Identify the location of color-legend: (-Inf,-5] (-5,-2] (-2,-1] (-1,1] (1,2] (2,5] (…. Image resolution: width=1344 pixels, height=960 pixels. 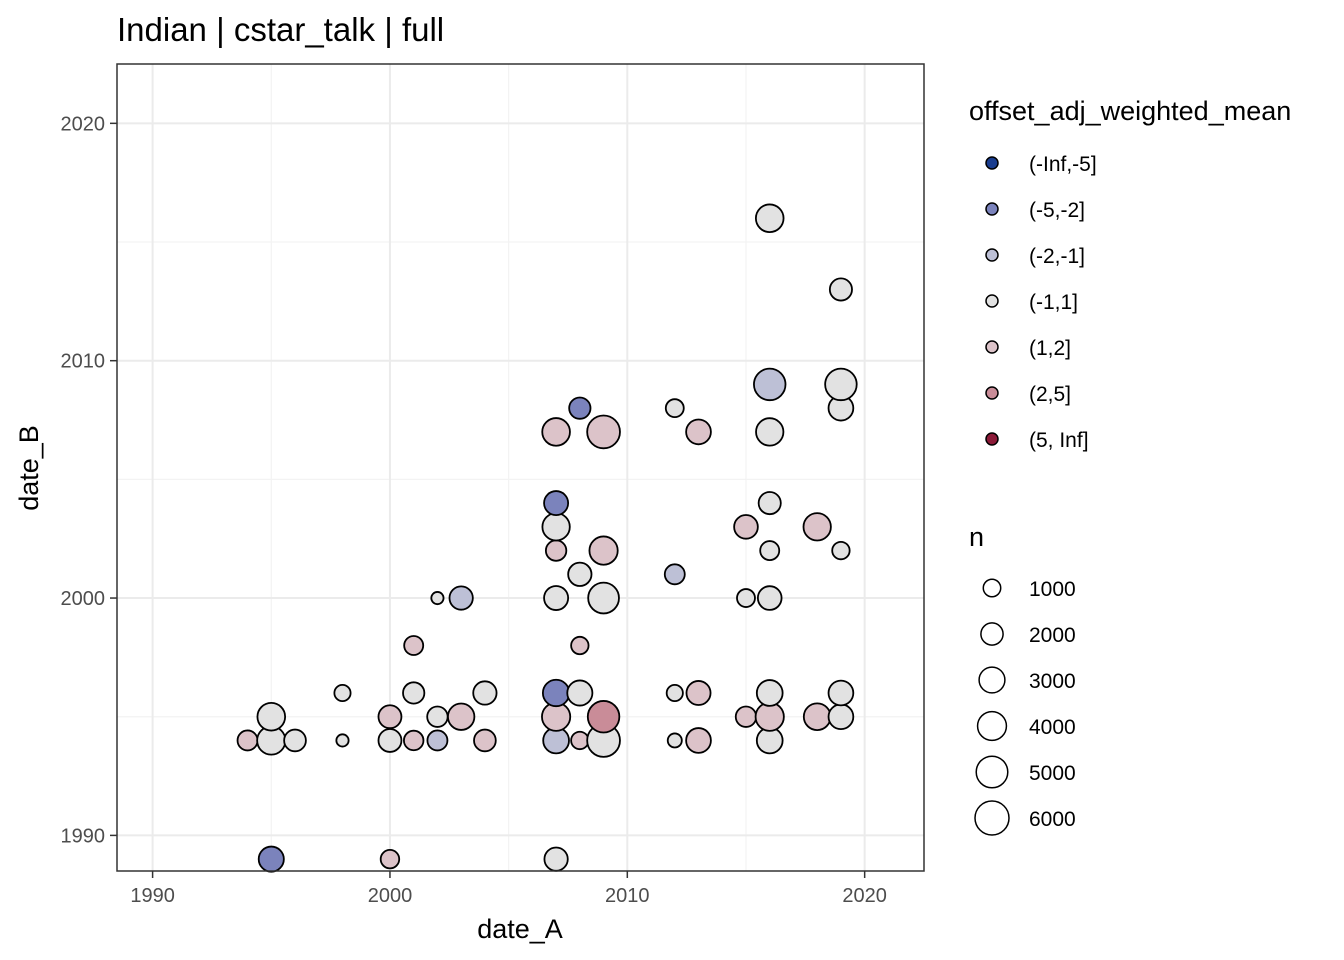
(1041, 302).